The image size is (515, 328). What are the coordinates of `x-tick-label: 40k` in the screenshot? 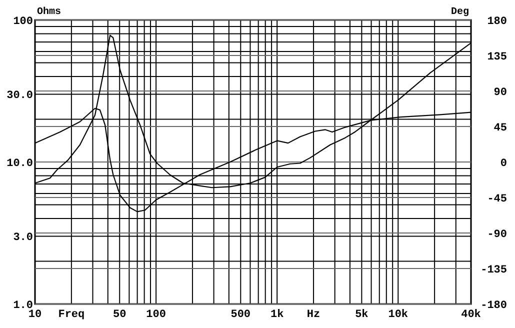 It's located at (471, 315).